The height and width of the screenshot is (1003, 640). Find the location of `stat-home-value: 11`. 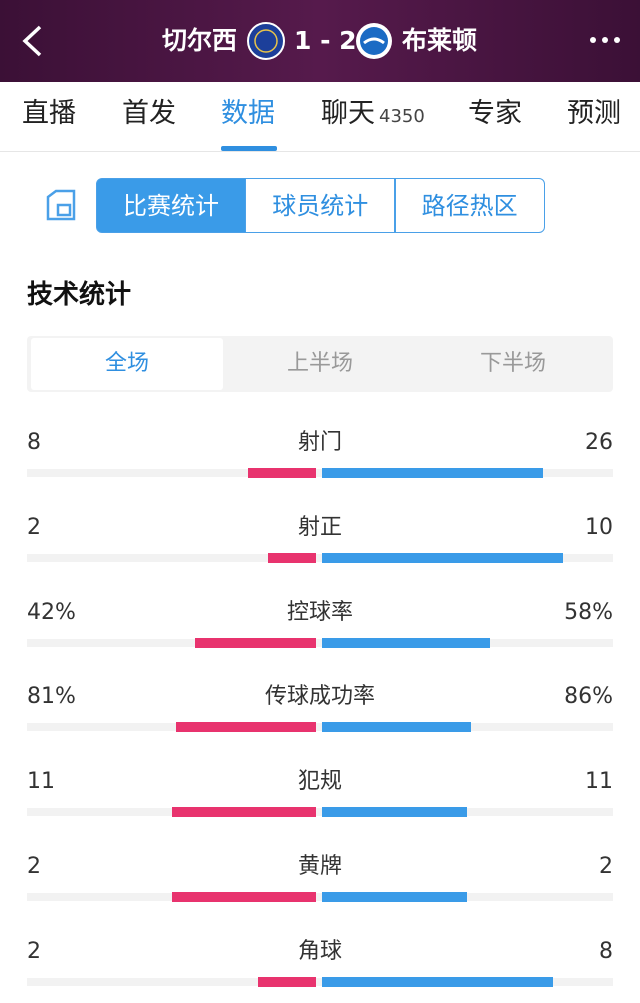

stat-home-value: 11 is located at coordinates (41, 782).